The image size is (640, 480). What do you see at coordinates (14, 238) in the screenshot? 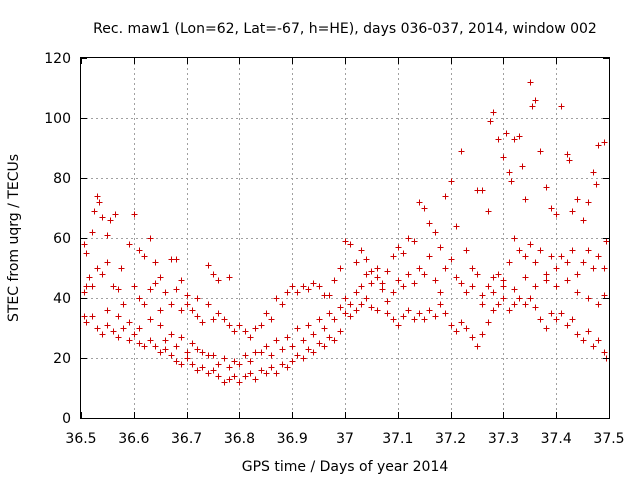
I see `y-axis-label: STEC from uqrg / TECUs` at bounding box center [14, 238].